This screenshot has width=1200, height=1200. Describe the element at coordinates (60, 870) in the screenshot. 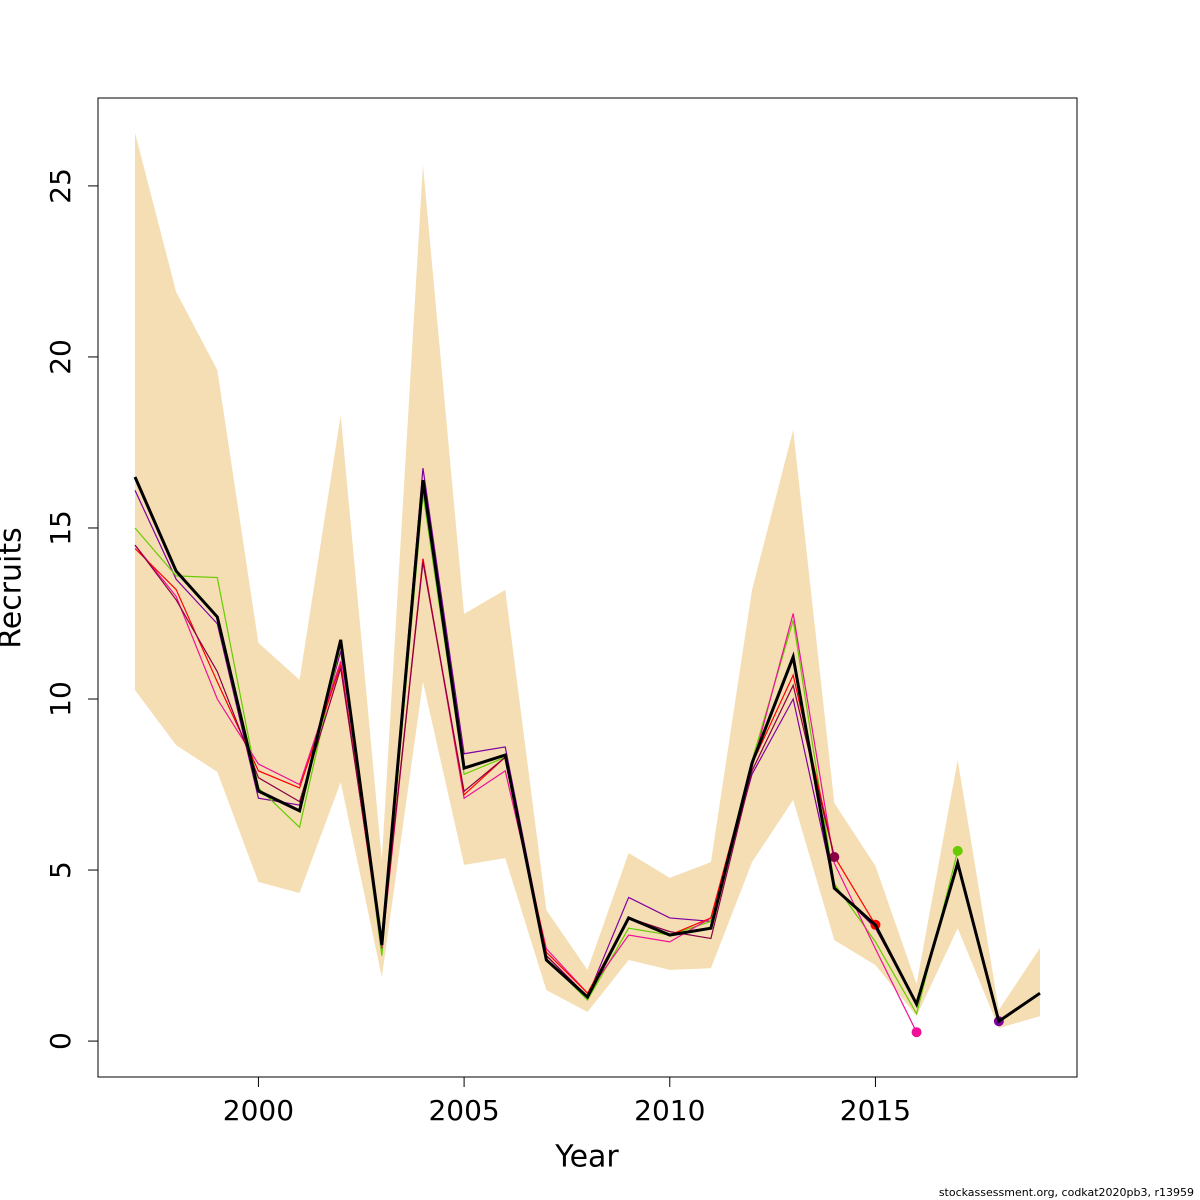

I see `y-tick-label: 5` at that location.